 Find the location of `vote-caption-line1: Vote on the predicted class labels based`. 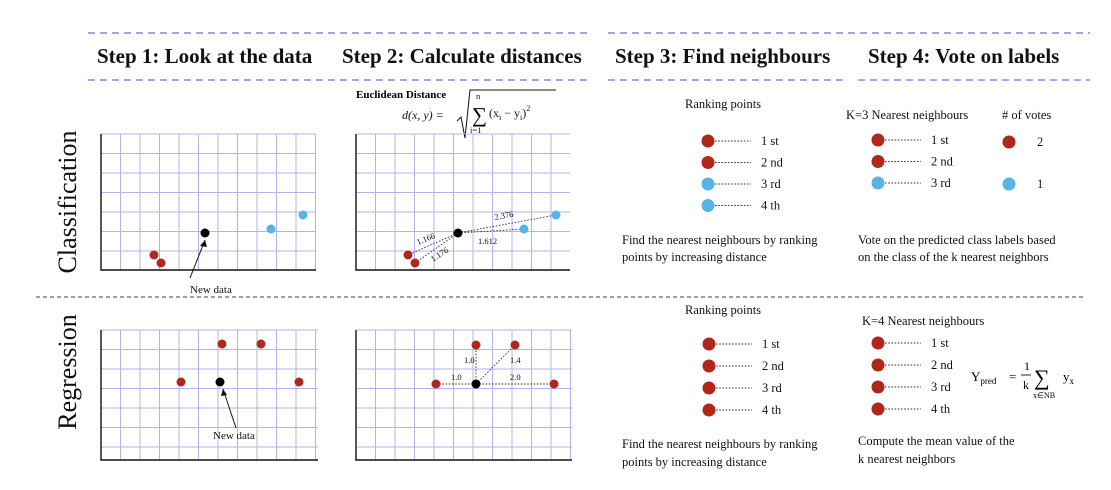

vote-caption-line1: Vote on the predicted class labels based is located at coordinates (957, 240).